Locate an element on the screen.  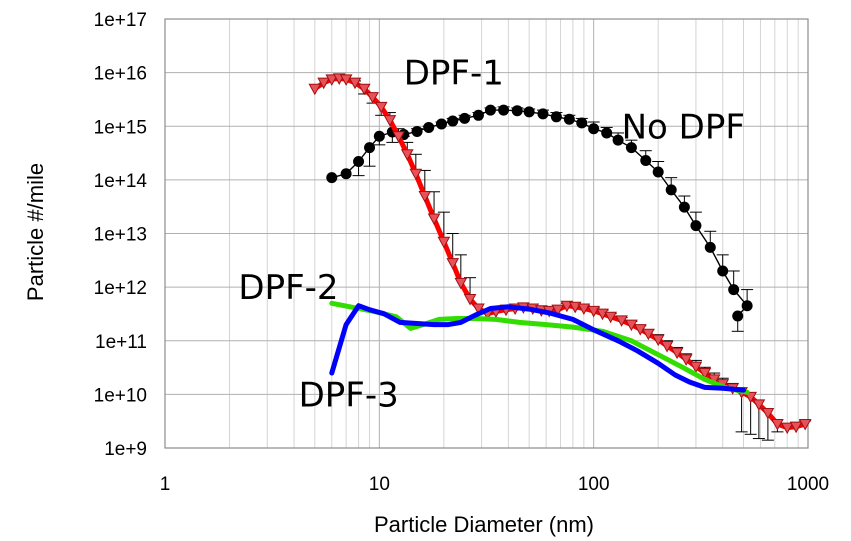
y-tick-label: 1e+13 is located at coordinates (120, 235).